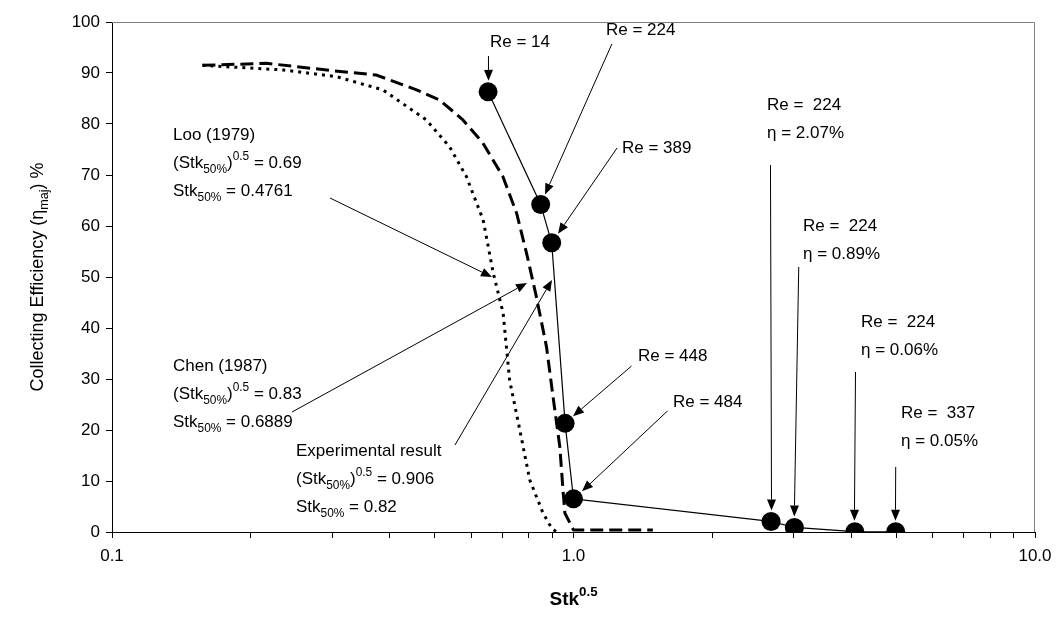 The width and height of the screenshot is (1062, 627). Describe the element at coordinates (90, 480) in the screenshot. I see `y-tick-label: 10` at that location.